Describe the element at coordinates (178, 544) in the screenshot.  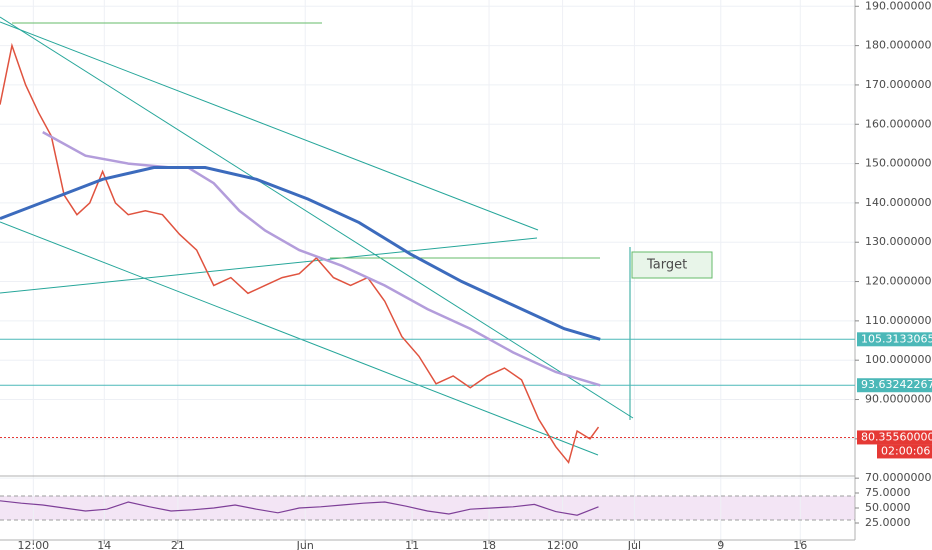
I see `x-tick-label: 21` at that location.